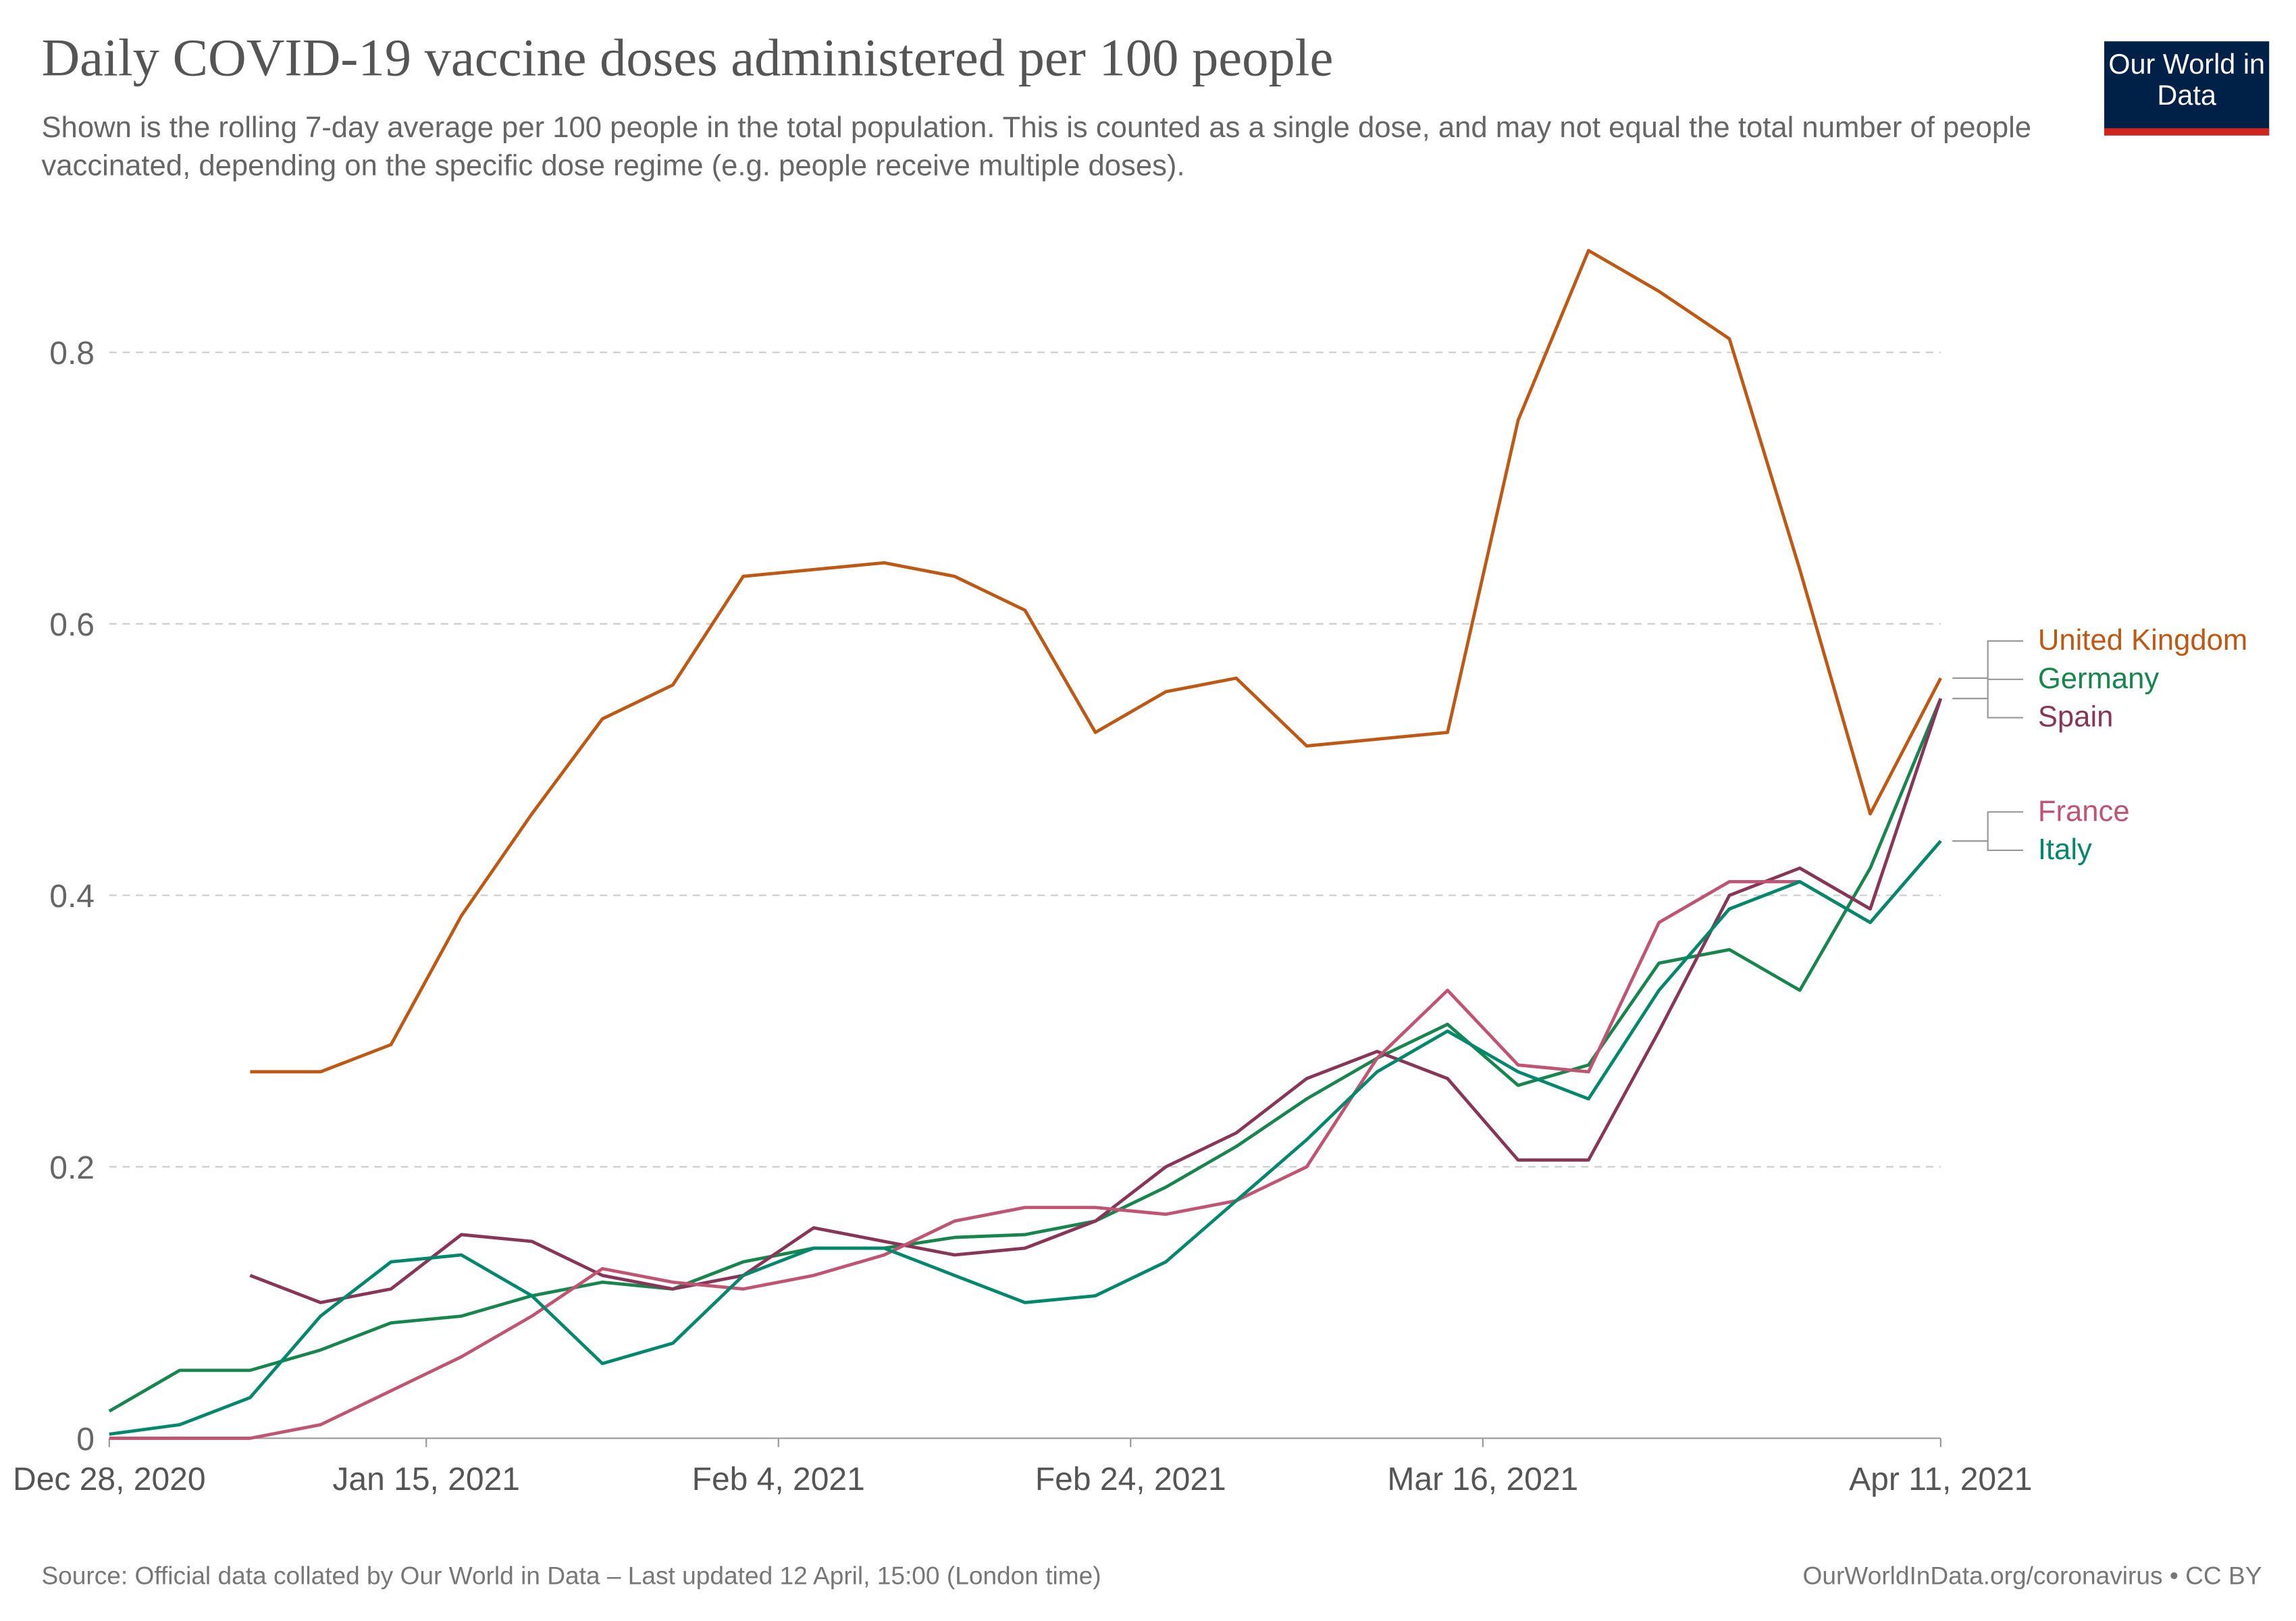 This screenshot has width=2296, height=1621. Describe the element at coordinates (72, 1168) in the screenshot. I see `y-tick-label: 0.2` at that location.